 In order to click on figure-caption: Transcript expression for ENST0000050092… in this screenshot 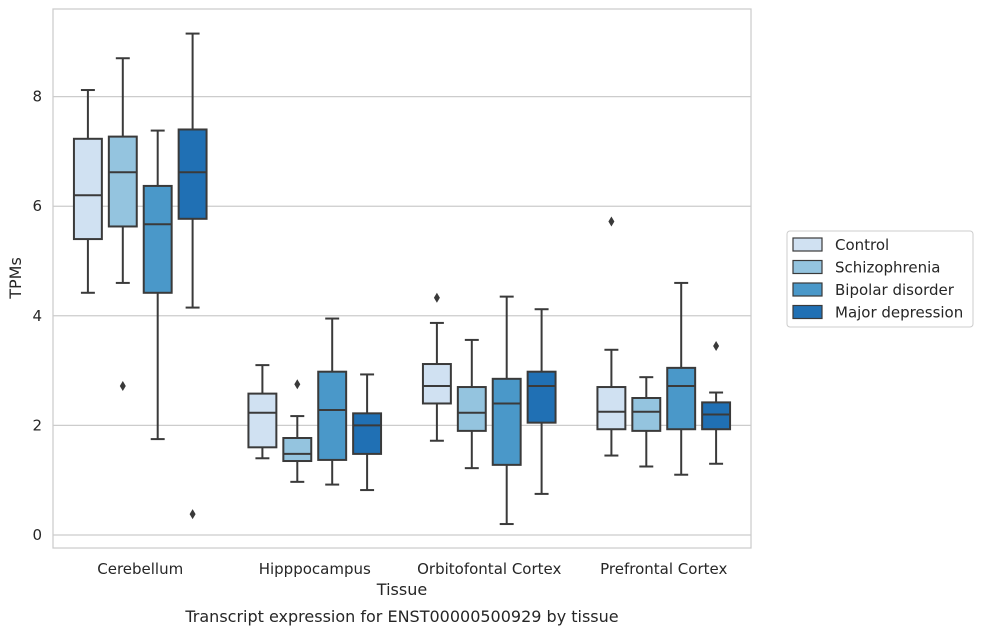, I will do `click(401, 616)`.